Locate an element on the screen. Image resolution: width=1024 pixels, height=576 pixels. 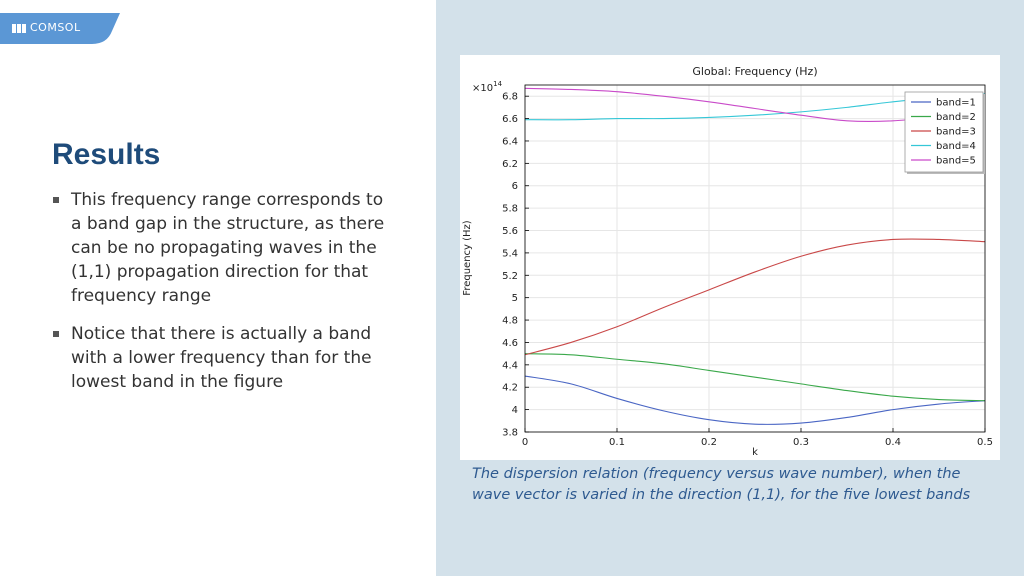
y-multiplier-base: ×10 is located at coordinates (482, 88).